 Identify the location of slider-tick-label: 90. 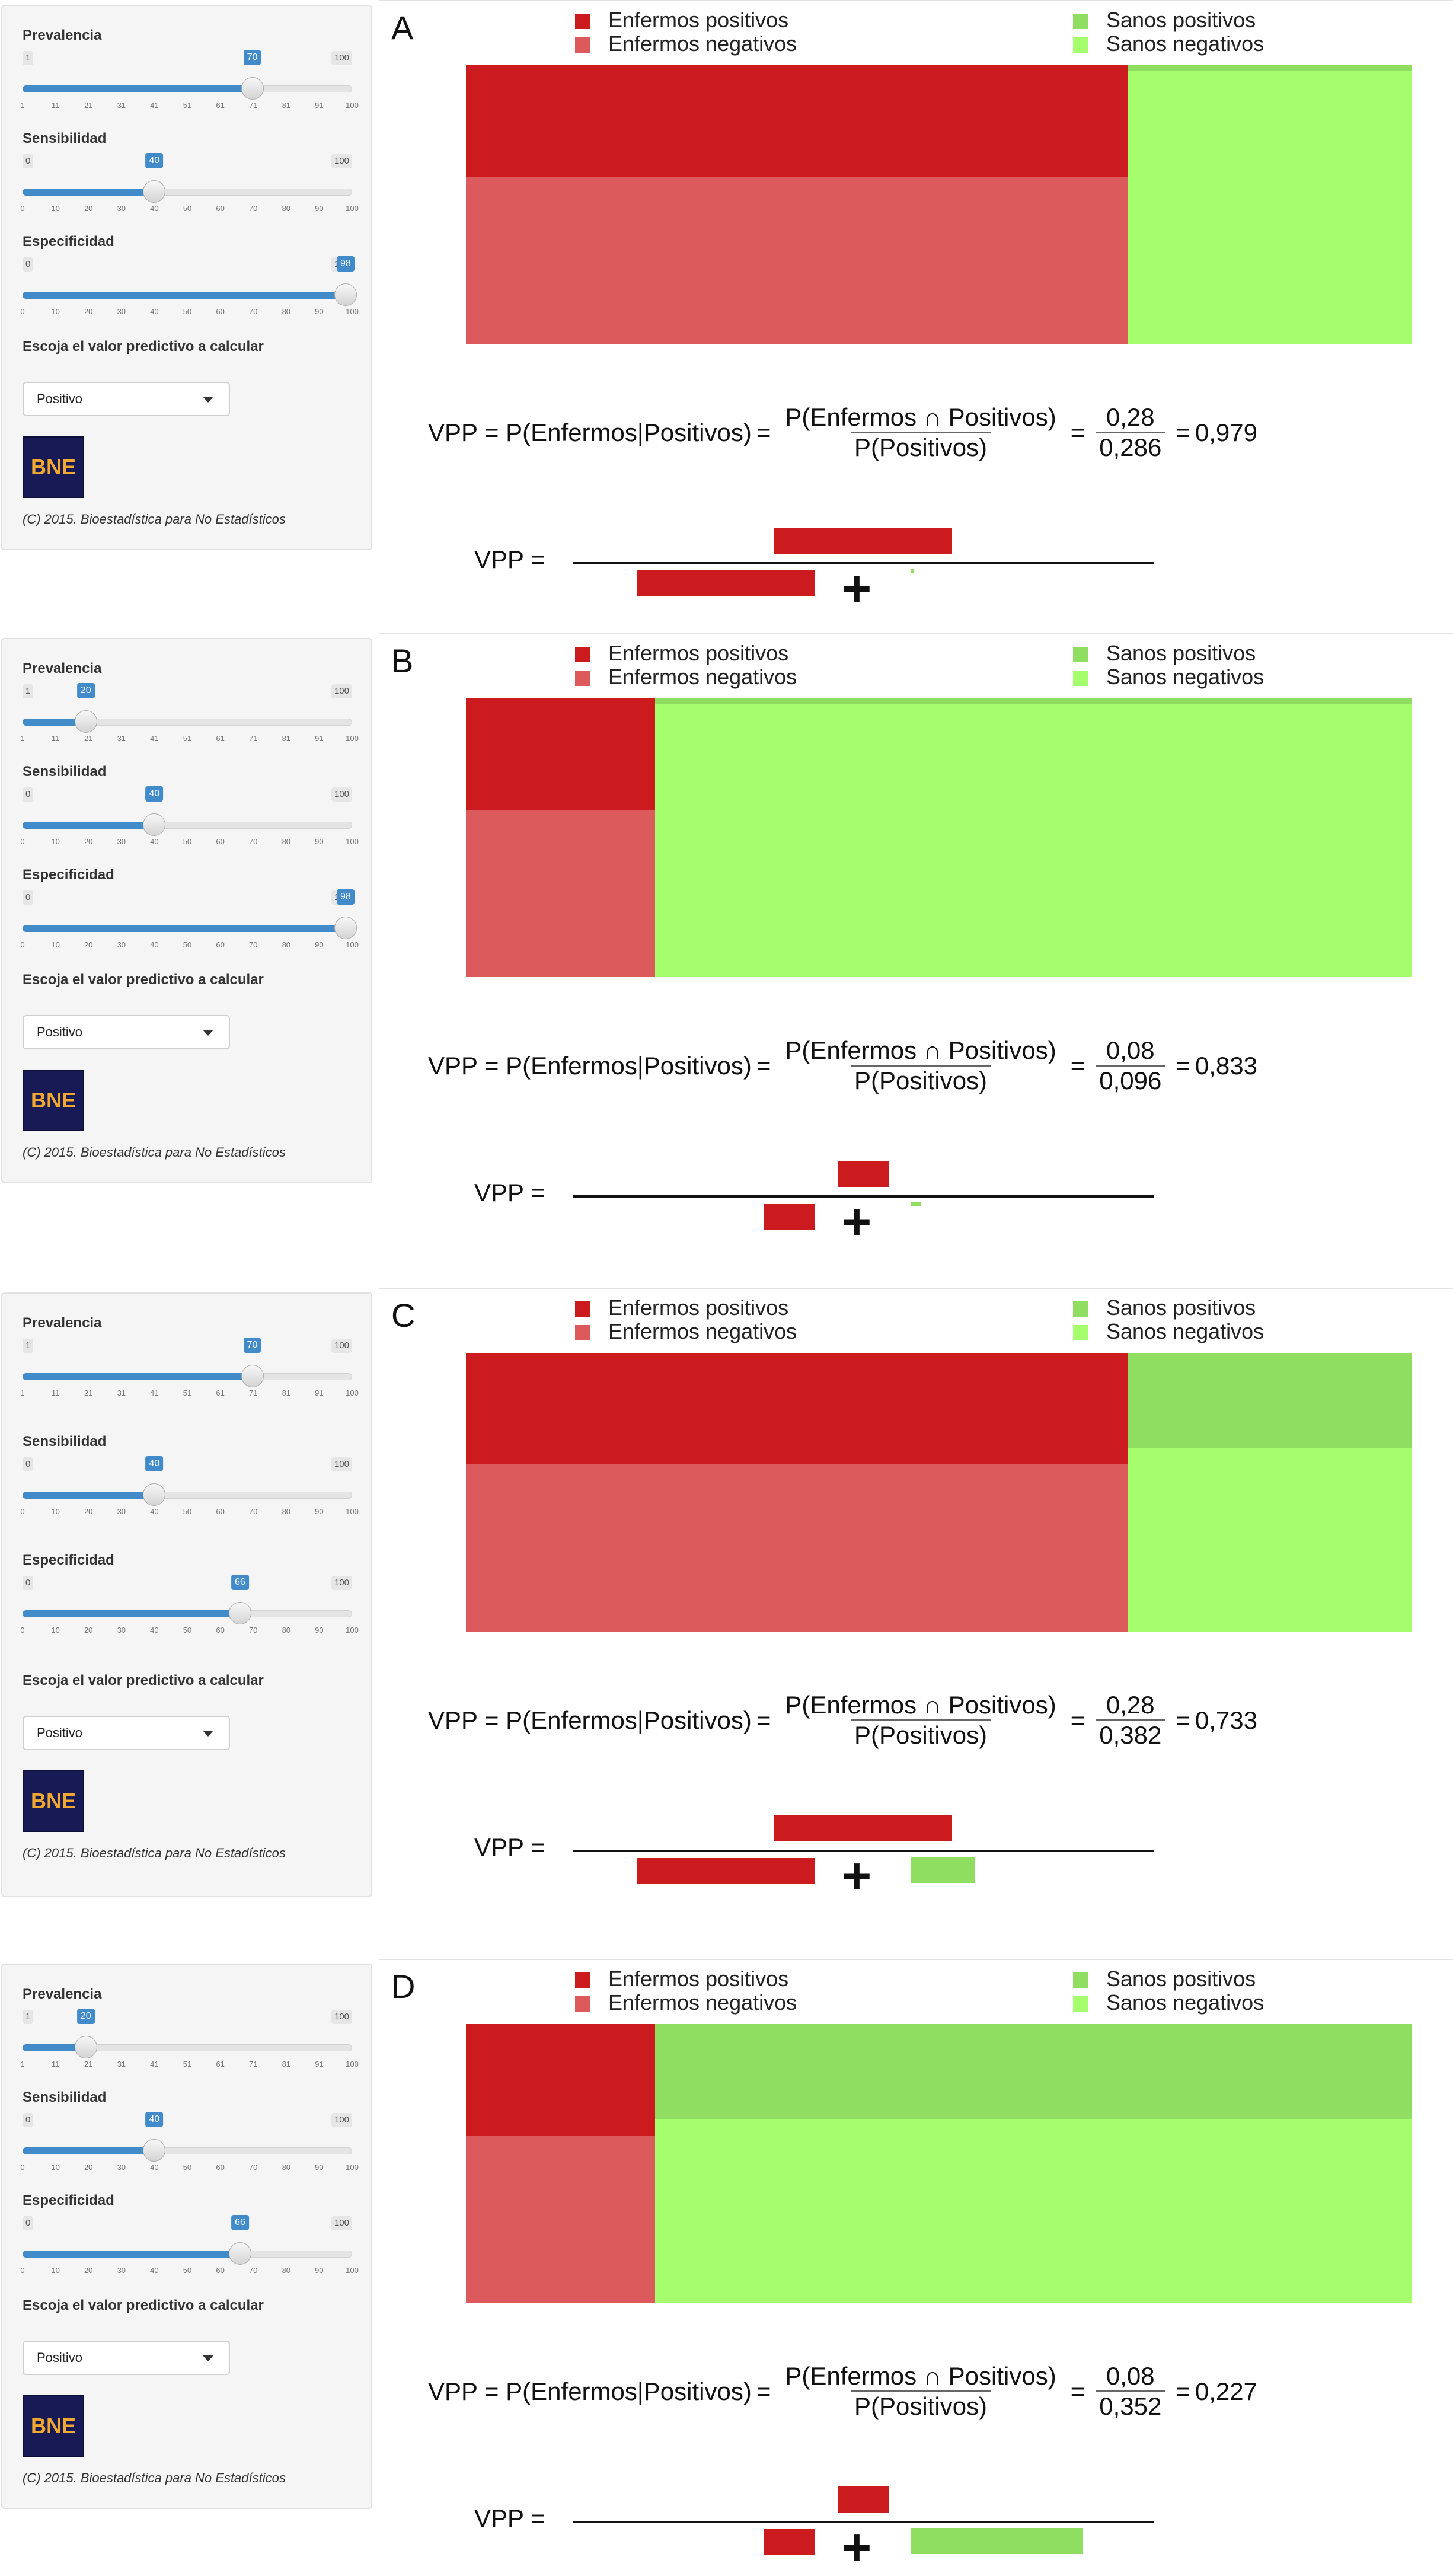
(319, 311).